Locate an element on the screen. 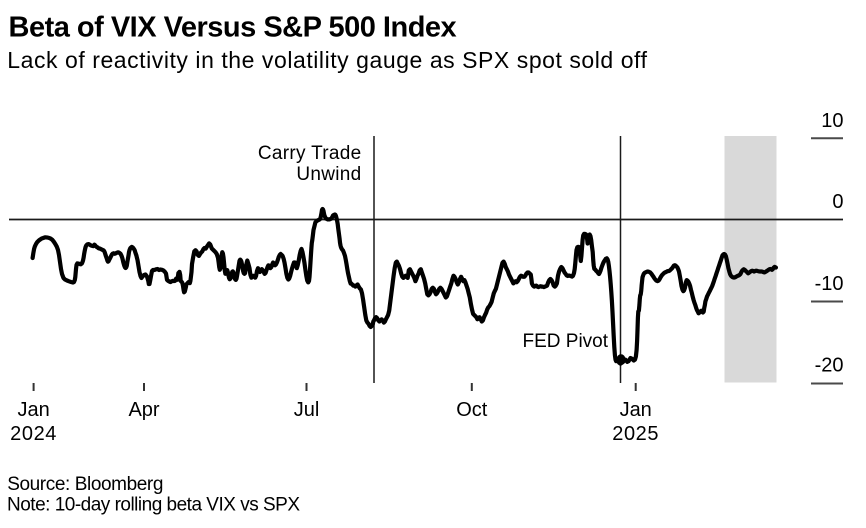 This screenshot has height=528, width=866. svg-text: 2025 is located at coordinates (635, 434).